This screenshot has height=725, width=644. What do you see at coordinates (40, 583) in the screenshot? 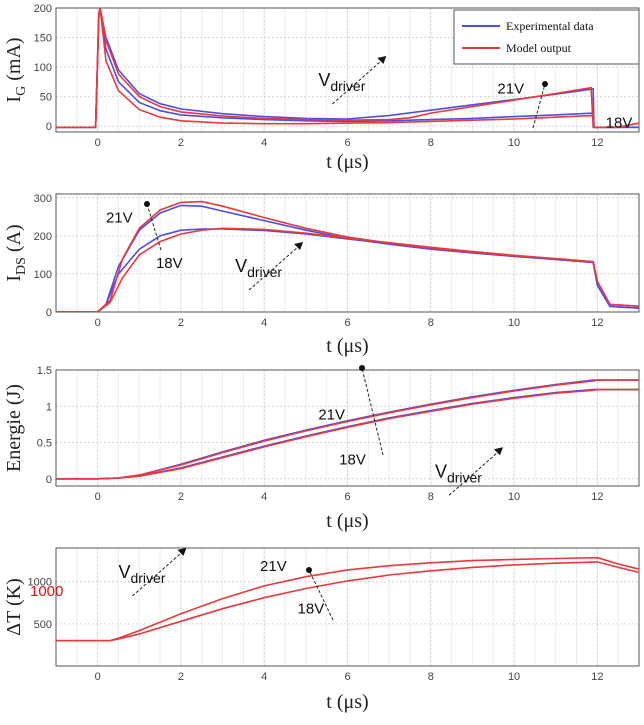
I see `y-tick-label: 1000` at bounding box center [40, 583].